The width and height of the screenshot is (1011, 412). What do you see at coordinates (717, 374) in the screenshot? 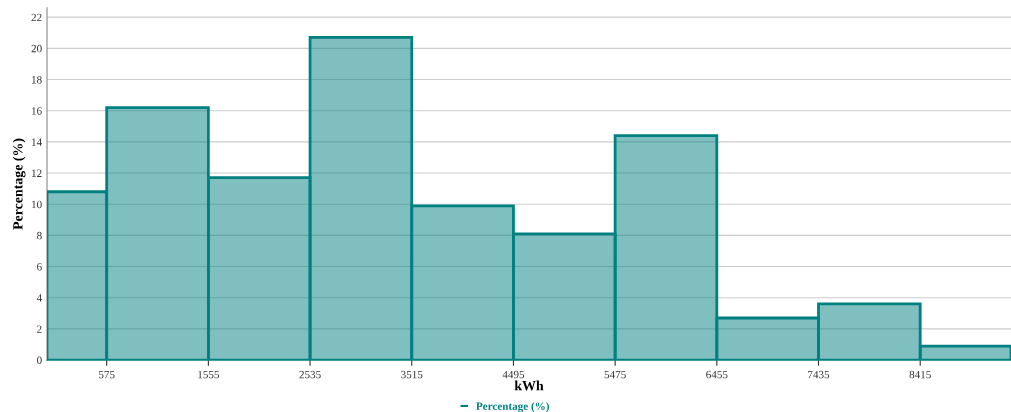
I see `x-tick-label: 6455` at bounding box center [717, 374].